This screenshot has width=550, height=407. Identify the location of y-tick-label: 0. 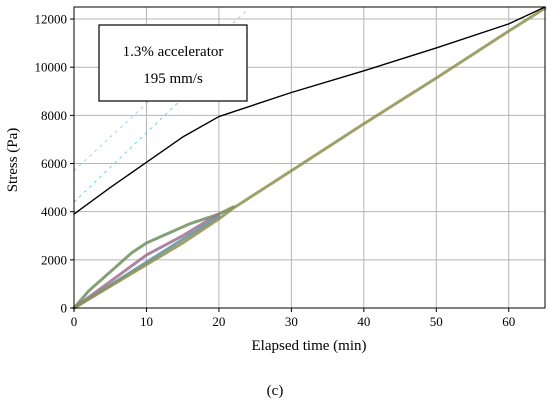
(64, 308).